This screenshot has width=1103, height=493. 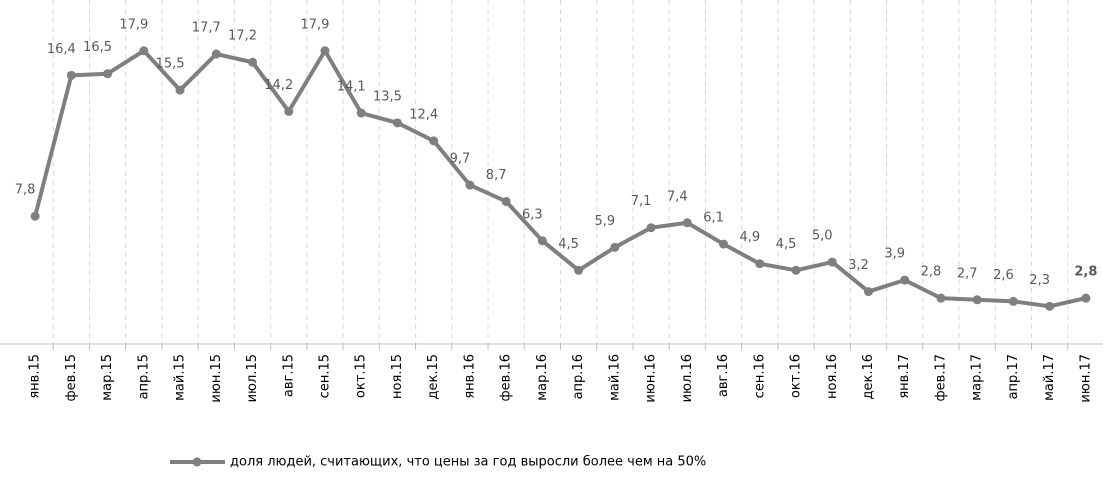 I want to click on data-label: 12,4, so click(x=423, y=114).